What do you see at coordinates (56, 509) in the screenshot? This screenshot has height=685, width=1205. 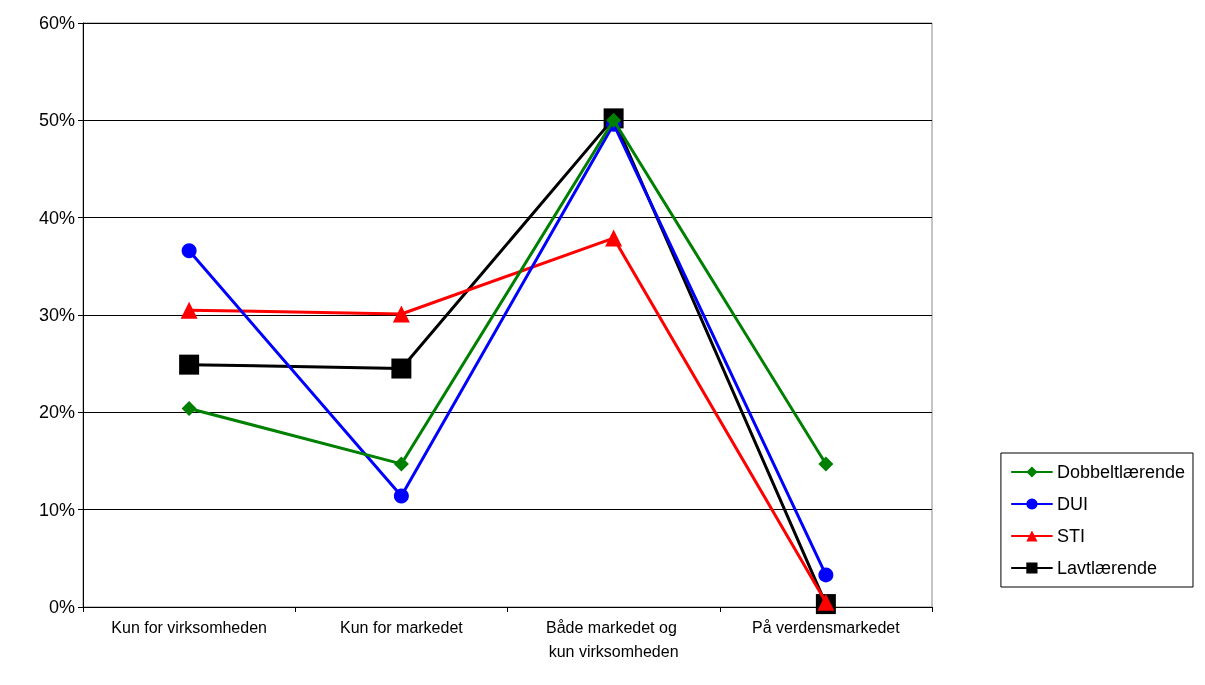 I see `y-tick-label: 10%` at bounding box center [56, 509].